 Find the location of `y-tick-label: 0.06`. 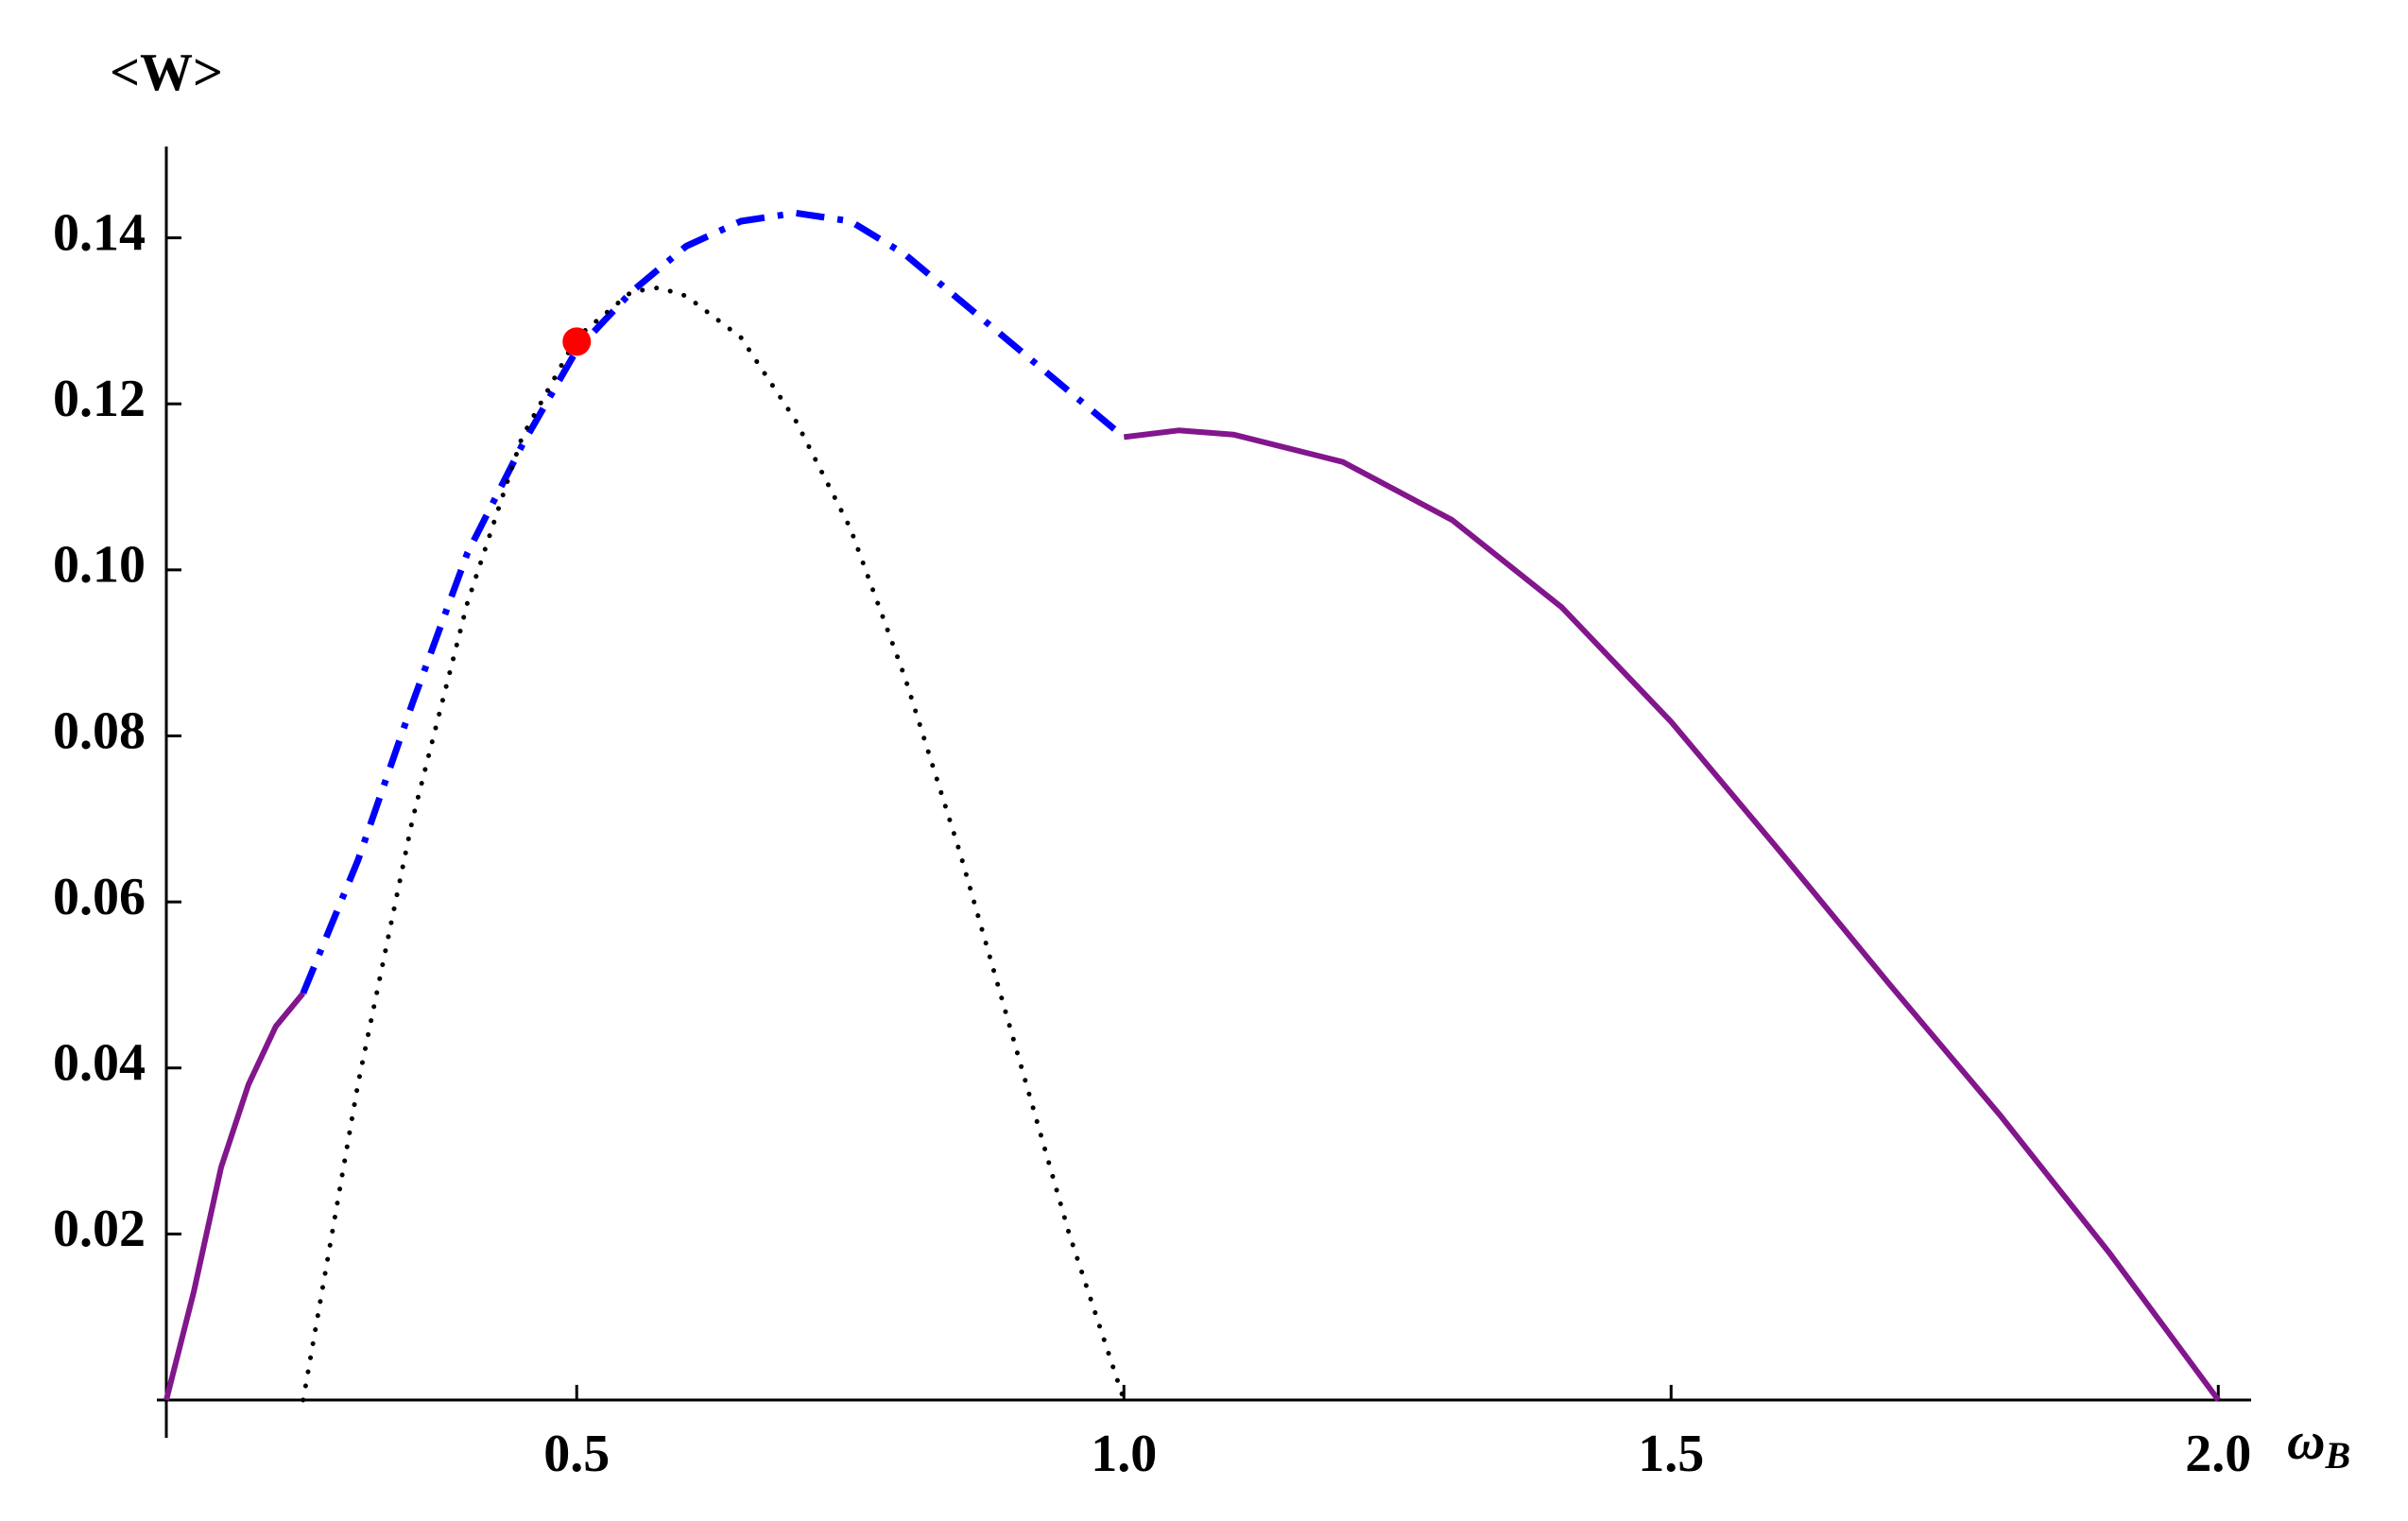

y-tick-label: 0.06 is located at coordinates (99, 897).